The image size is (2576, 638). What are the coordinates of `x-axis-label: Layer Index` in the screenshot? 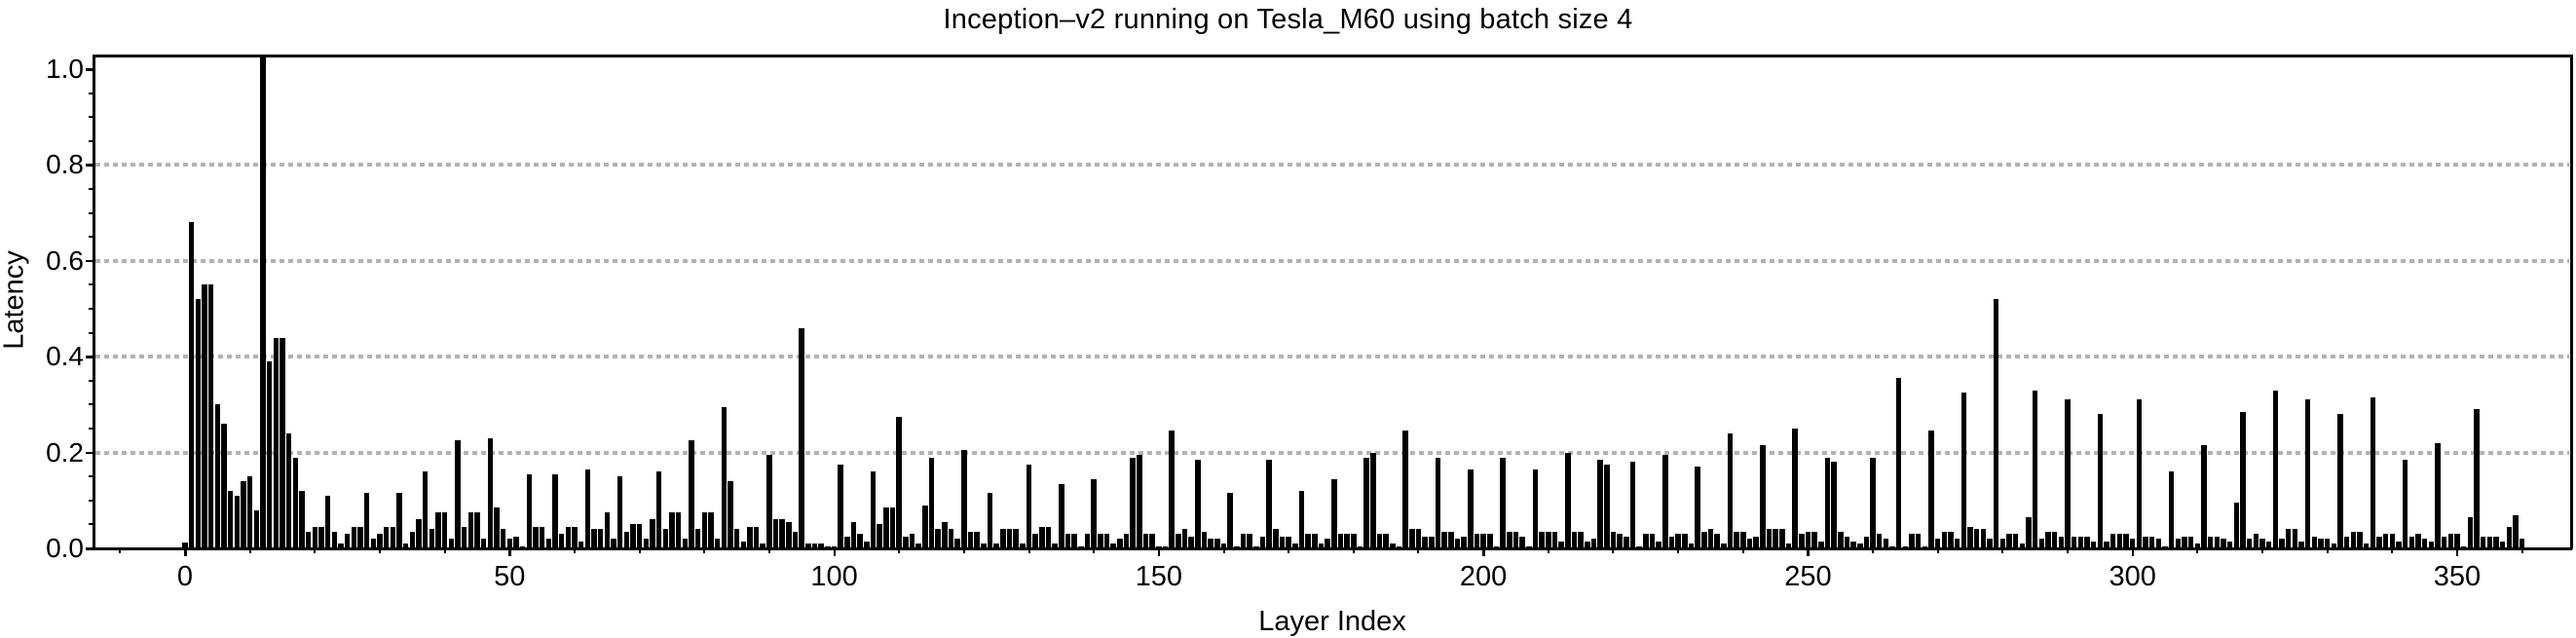 It's located at (1332, 622).